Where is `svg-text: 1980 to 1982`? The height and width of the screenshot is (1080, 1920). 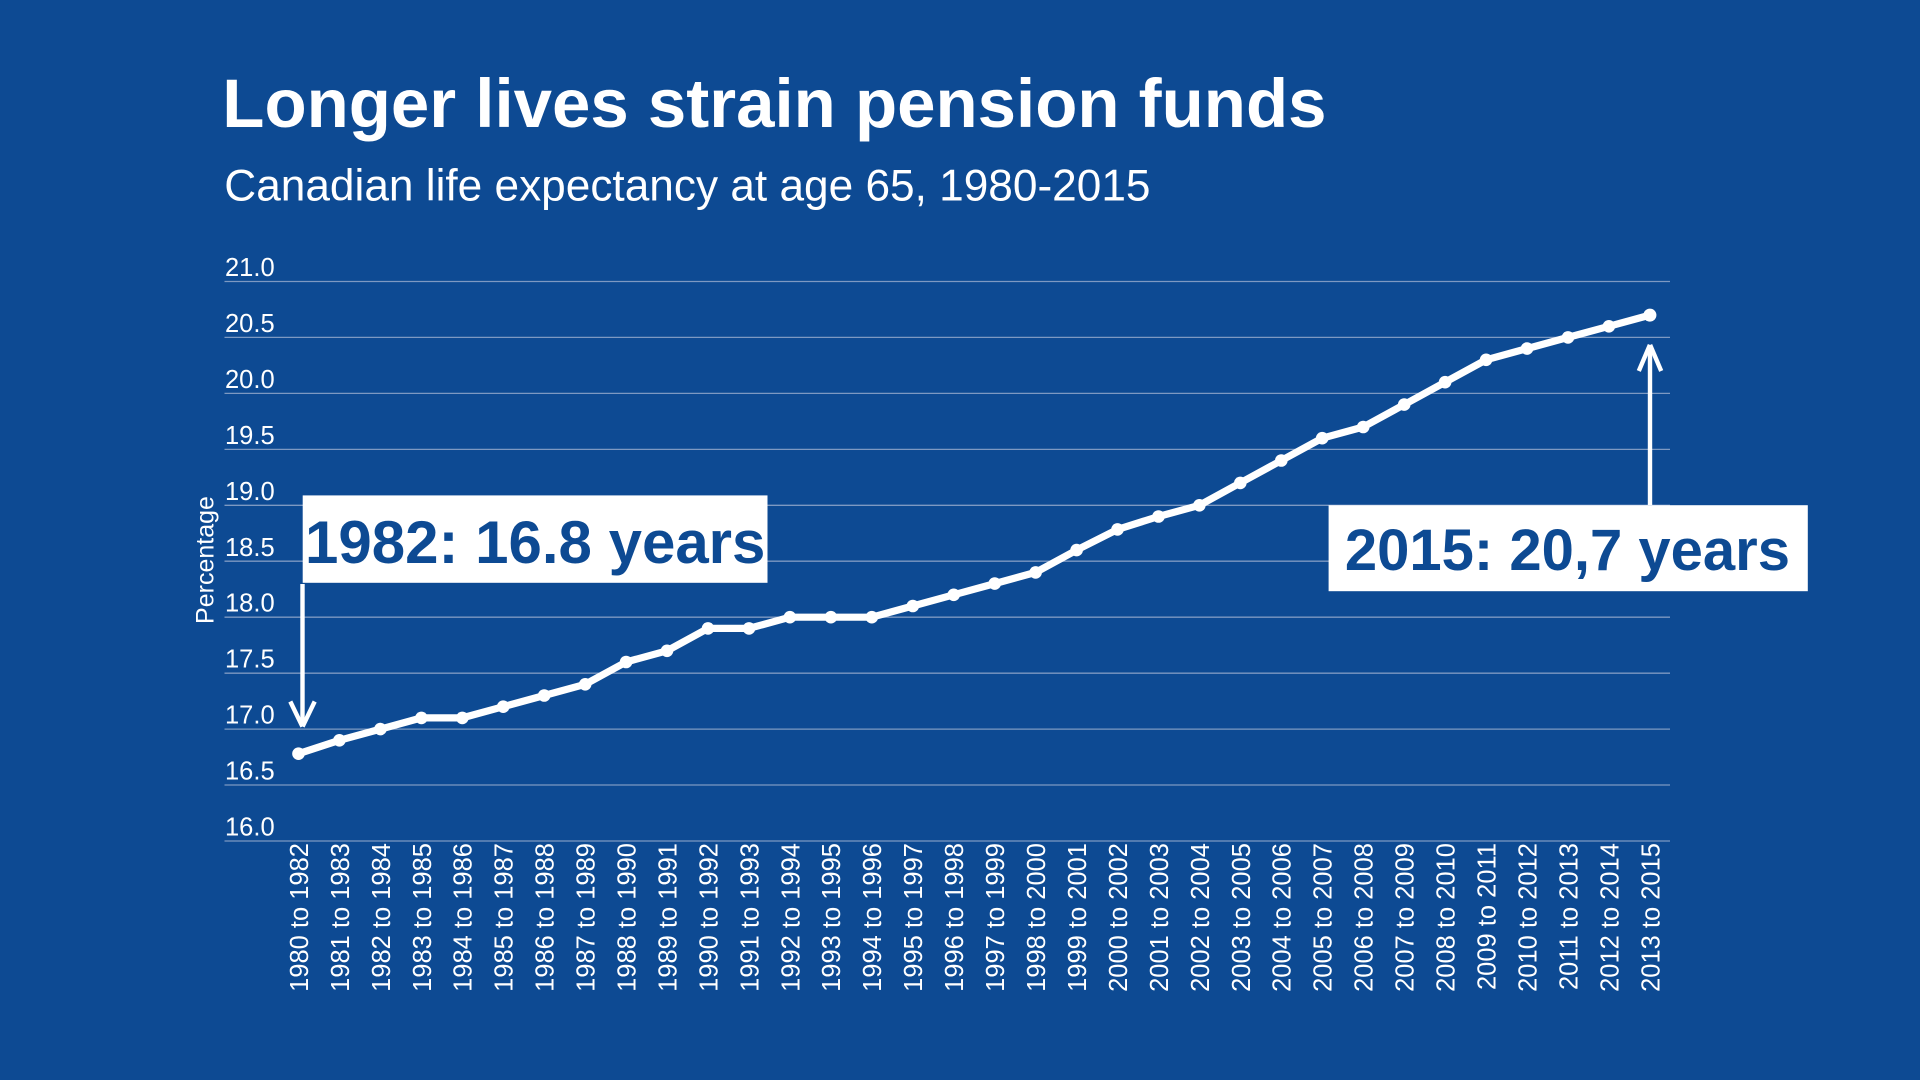 svg-text: 1980 to 1982 is located at coordinates (300, 917).